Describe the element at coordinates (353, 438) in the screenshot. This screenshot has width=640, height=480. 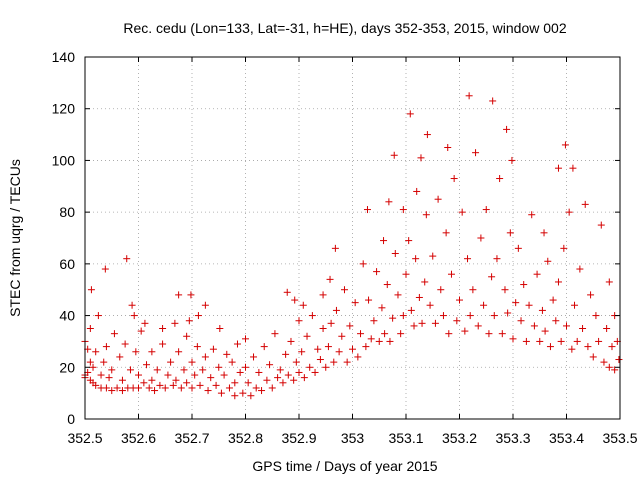
I see `x-tick-label: 353` at that location.